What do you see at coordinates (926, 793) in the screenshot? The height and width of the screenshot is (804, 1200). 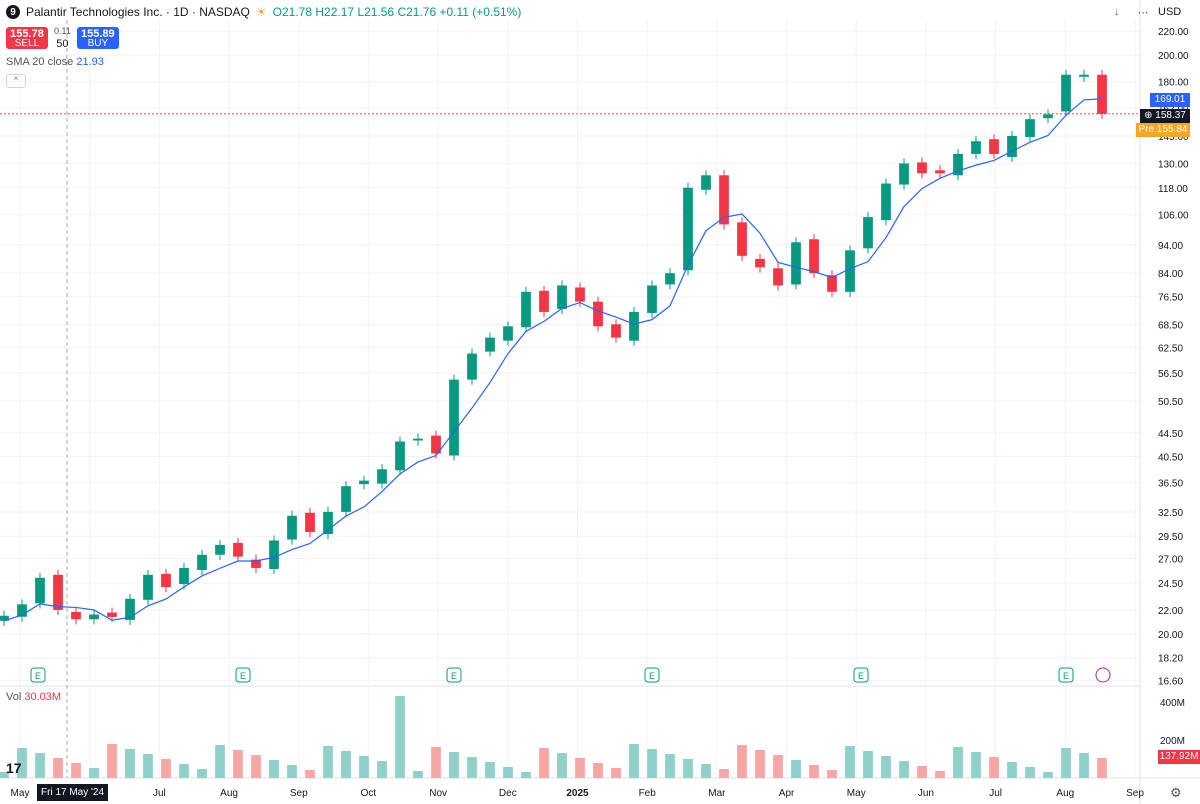 I see `x-tick-label: Jun` at bounding box center [926, 793].